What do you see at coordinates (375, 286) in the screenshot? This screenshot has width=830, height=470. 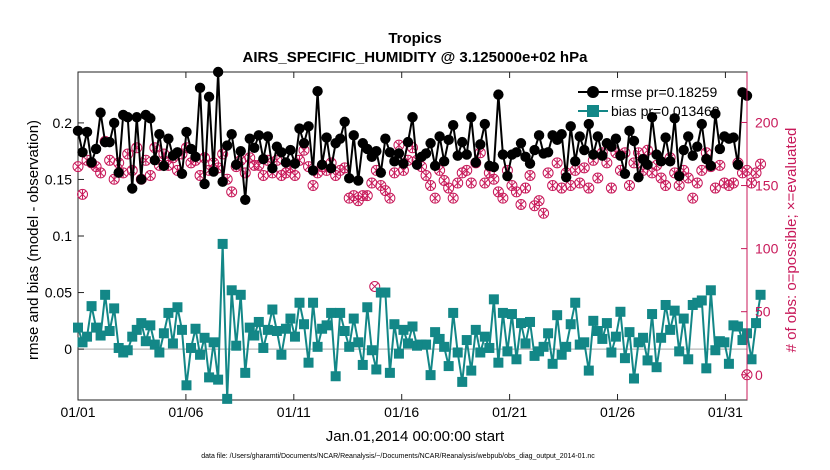 I see `obs-outlier-point` at bounding box center [375, 286].